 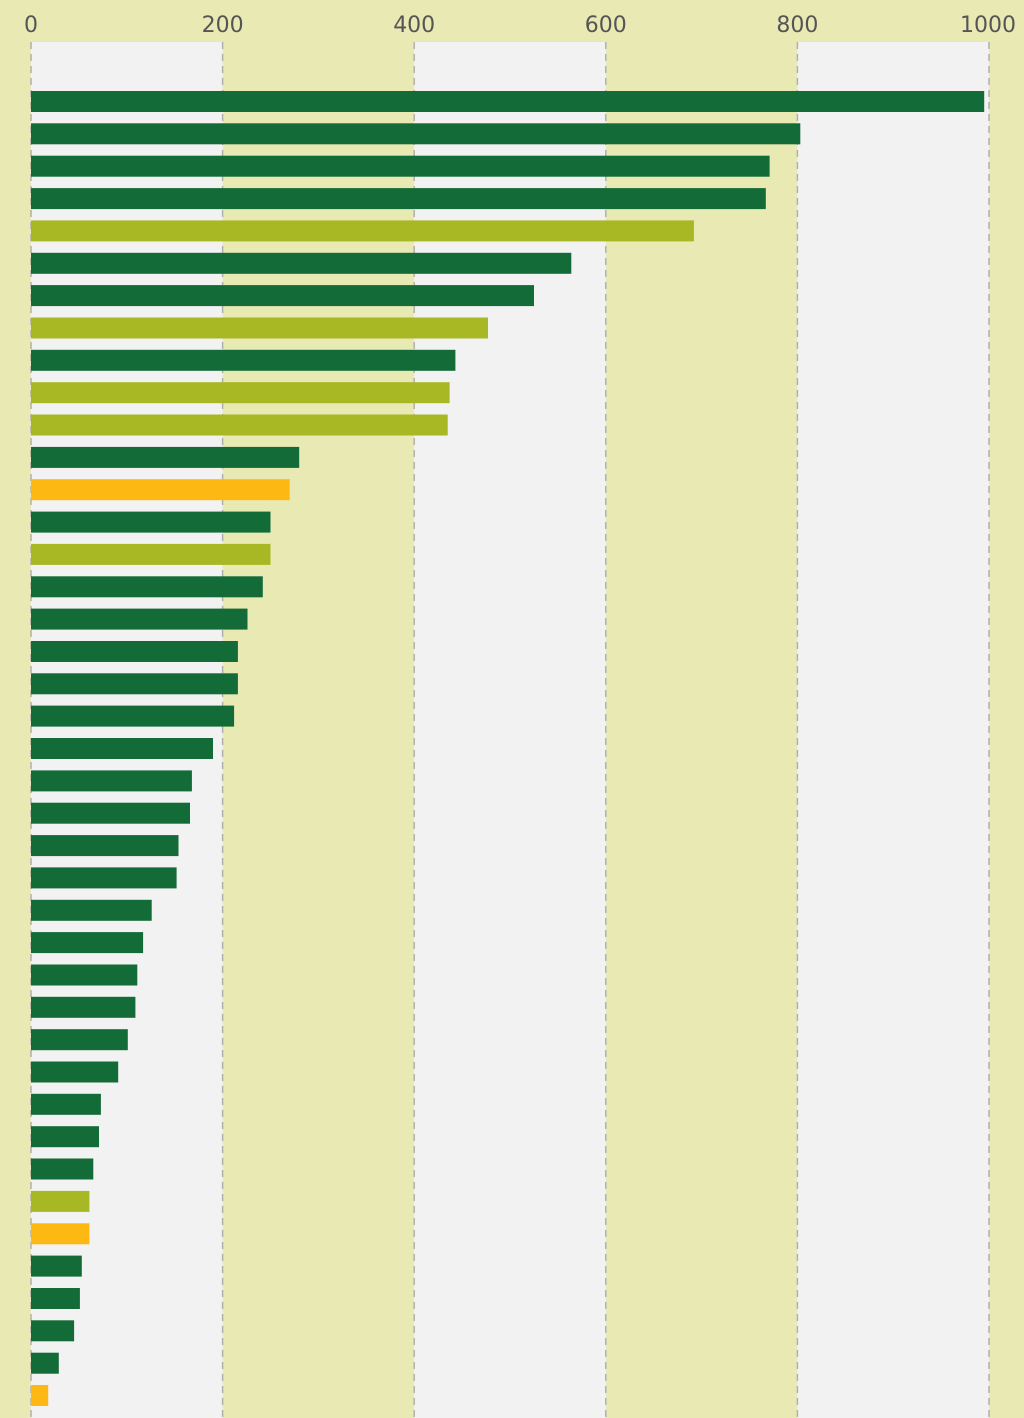 What do you see at coordinates (520, 25) in the screenshot?
I see `x-axis-tick-labels: 0 200 400 600 800 1000` at bounding box center [520, 25].